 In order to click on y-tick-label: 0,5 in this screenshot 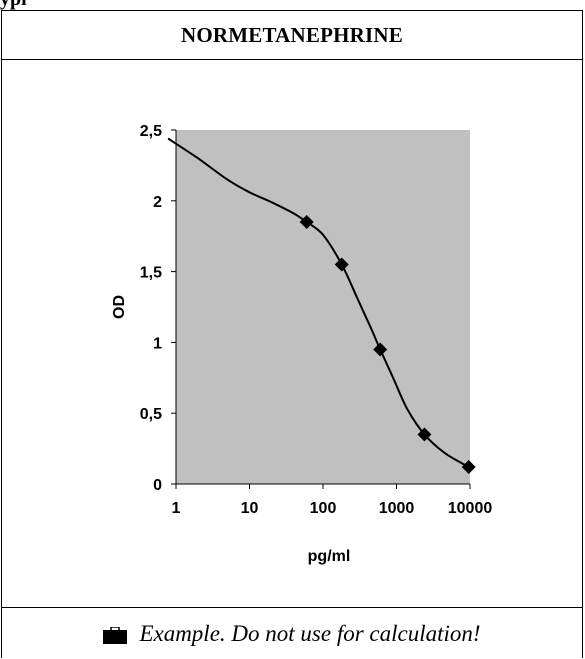, I will do `click(151, 414)`.